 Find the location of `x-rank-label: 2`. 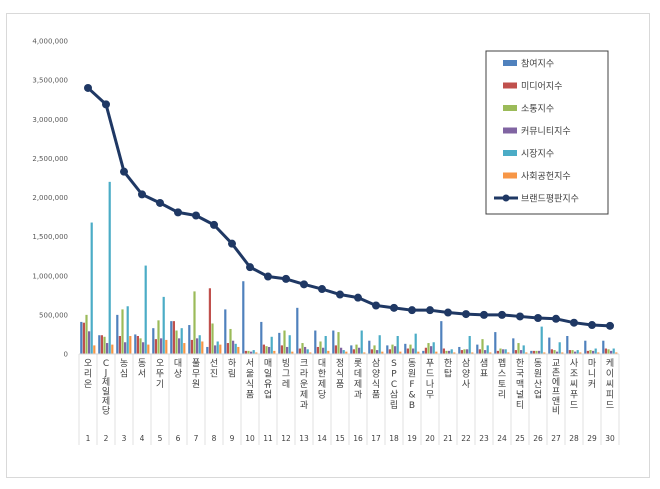

x-rank-label: 2 is located at coordinates (106, 438).